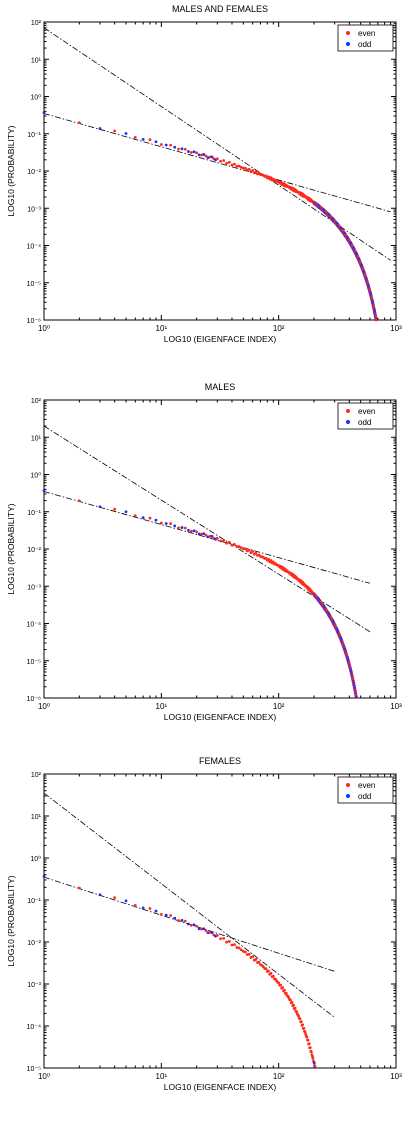  What do you see at coordinates (36, 775) in the screenshot?
I see `y-tick-label: 10²` at bounding box center [36, 775].